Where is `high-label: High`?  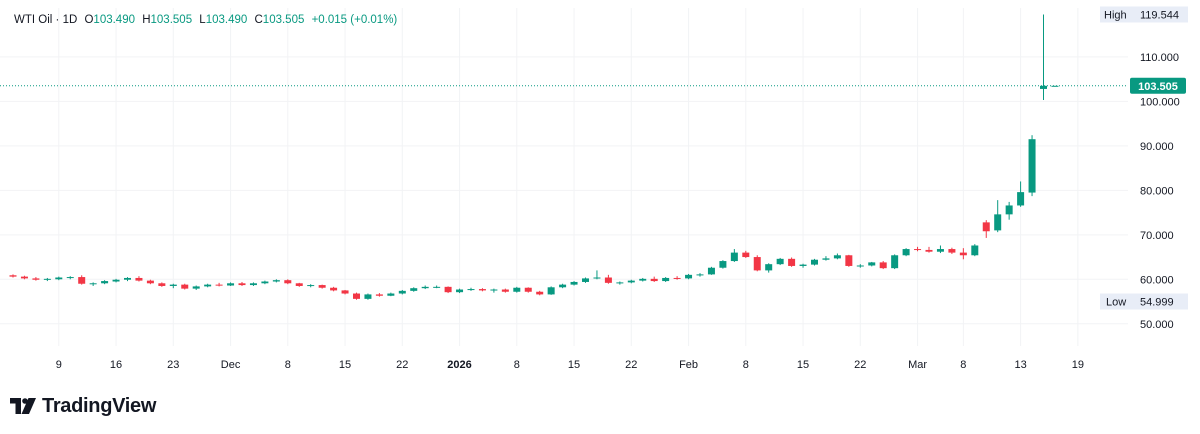 high-label: High is located at coordinates (1115, 15).